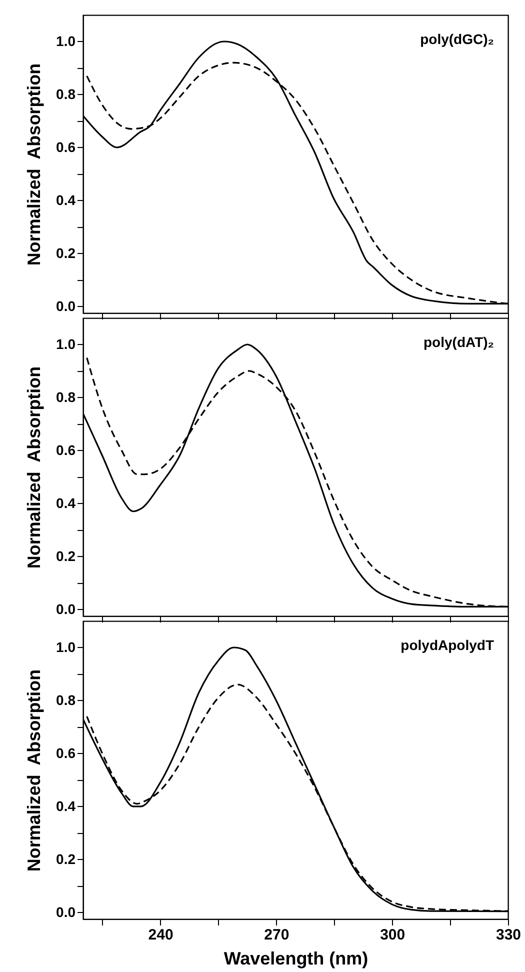 The height and width of the screenshot is (972, 525). Describe the element at coordinates (447, 645) in the screenshot. I see `annotation: polydApolydT` at that location.